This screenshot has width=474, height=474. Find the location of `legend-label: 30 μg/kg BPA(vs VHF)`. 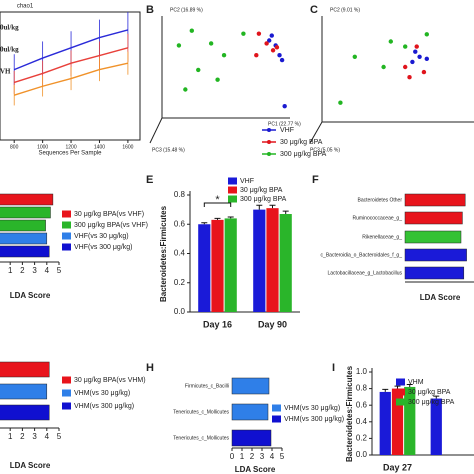

legend-label: 30 μg/kg BPA(vs VHF) is located at coordinates (109, 214).